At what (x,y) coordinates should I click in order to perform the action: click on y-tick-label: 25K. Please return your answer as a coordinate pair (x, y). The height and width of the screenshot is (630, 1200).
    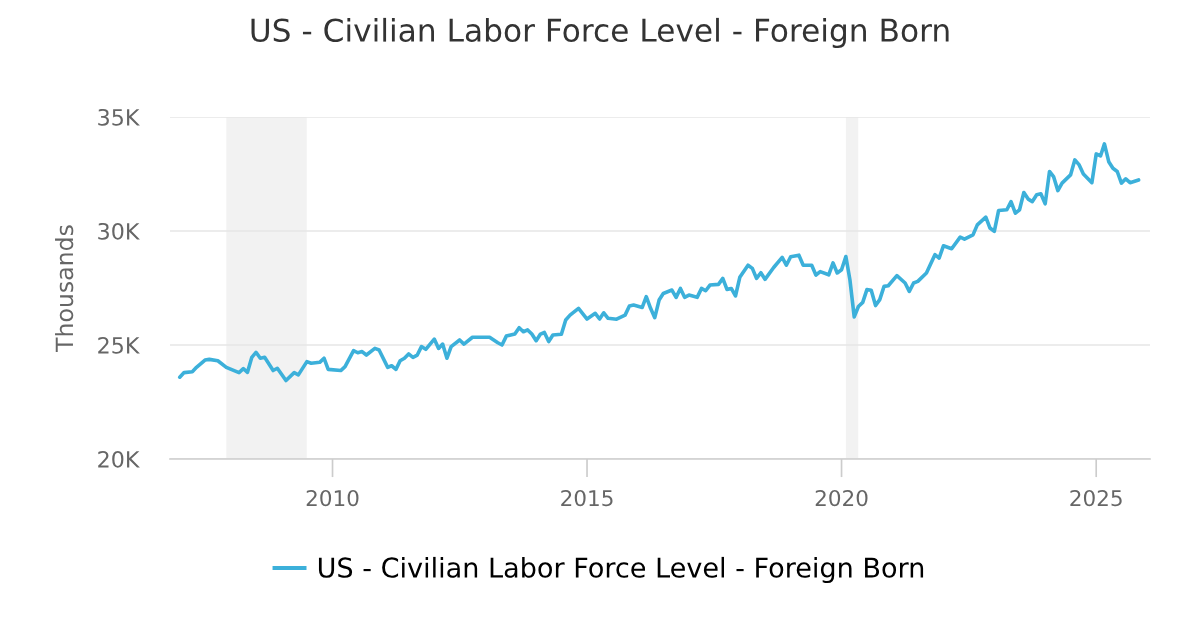
    Looking at the image, I should click on (119, 345).